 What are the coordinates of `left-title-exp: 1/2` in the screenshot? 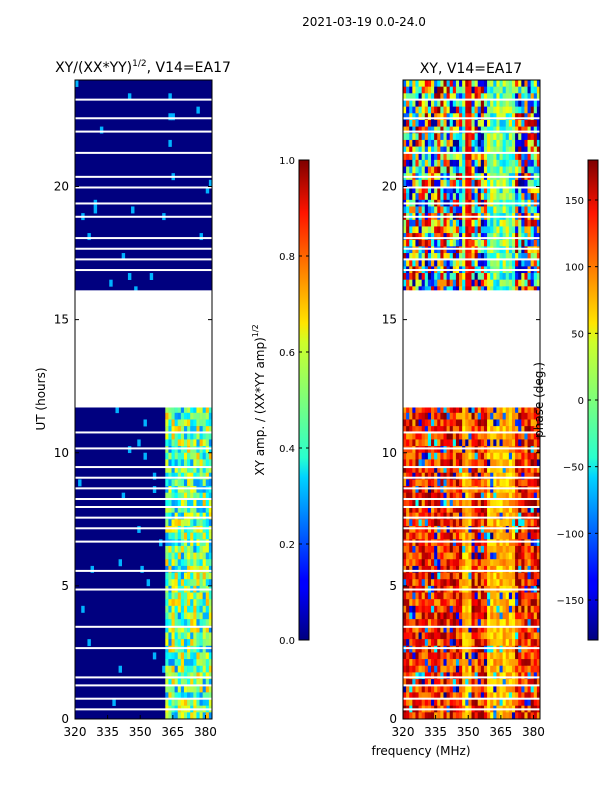 It's located at (139, 64).